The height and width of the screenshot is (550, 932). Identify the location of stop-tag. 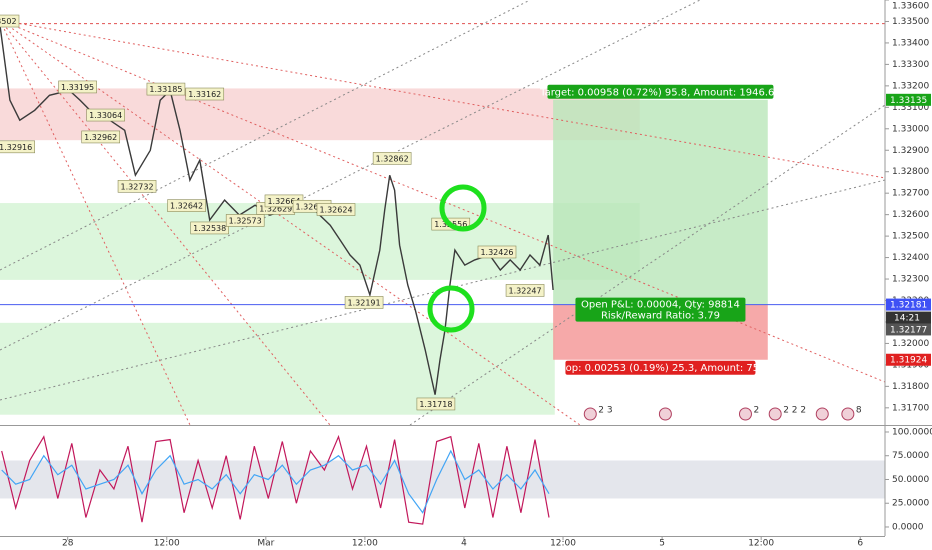
(908, 359).